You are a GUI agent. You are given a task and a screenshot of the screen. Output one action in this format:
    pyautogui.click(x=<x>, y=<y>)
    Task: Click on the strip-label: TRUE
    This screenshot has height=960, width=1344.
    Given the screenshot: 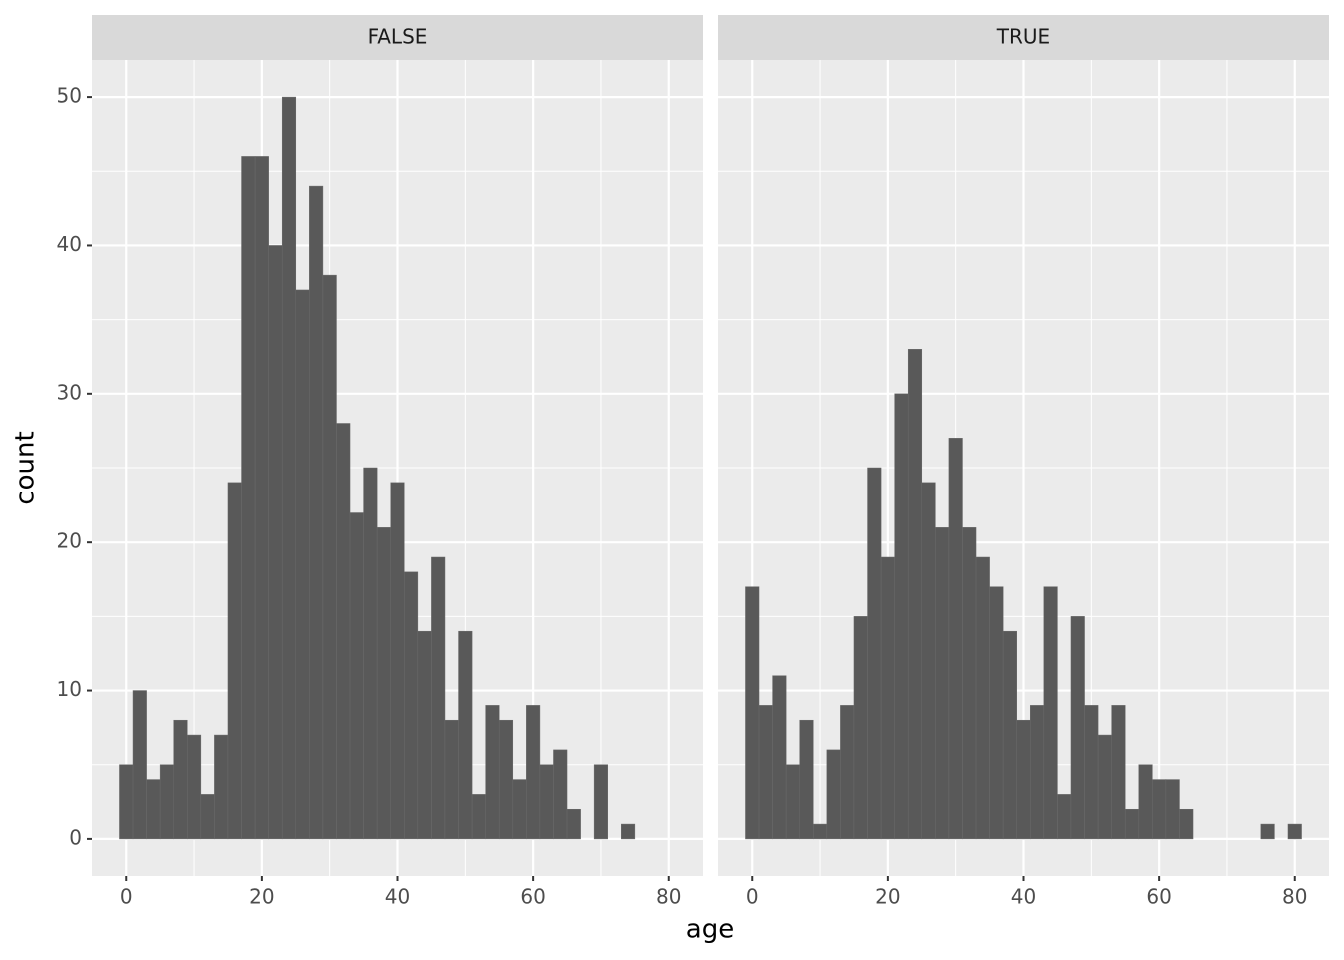 What is the action you would take?
    pyautogui.click(x=1023, y=37)
    